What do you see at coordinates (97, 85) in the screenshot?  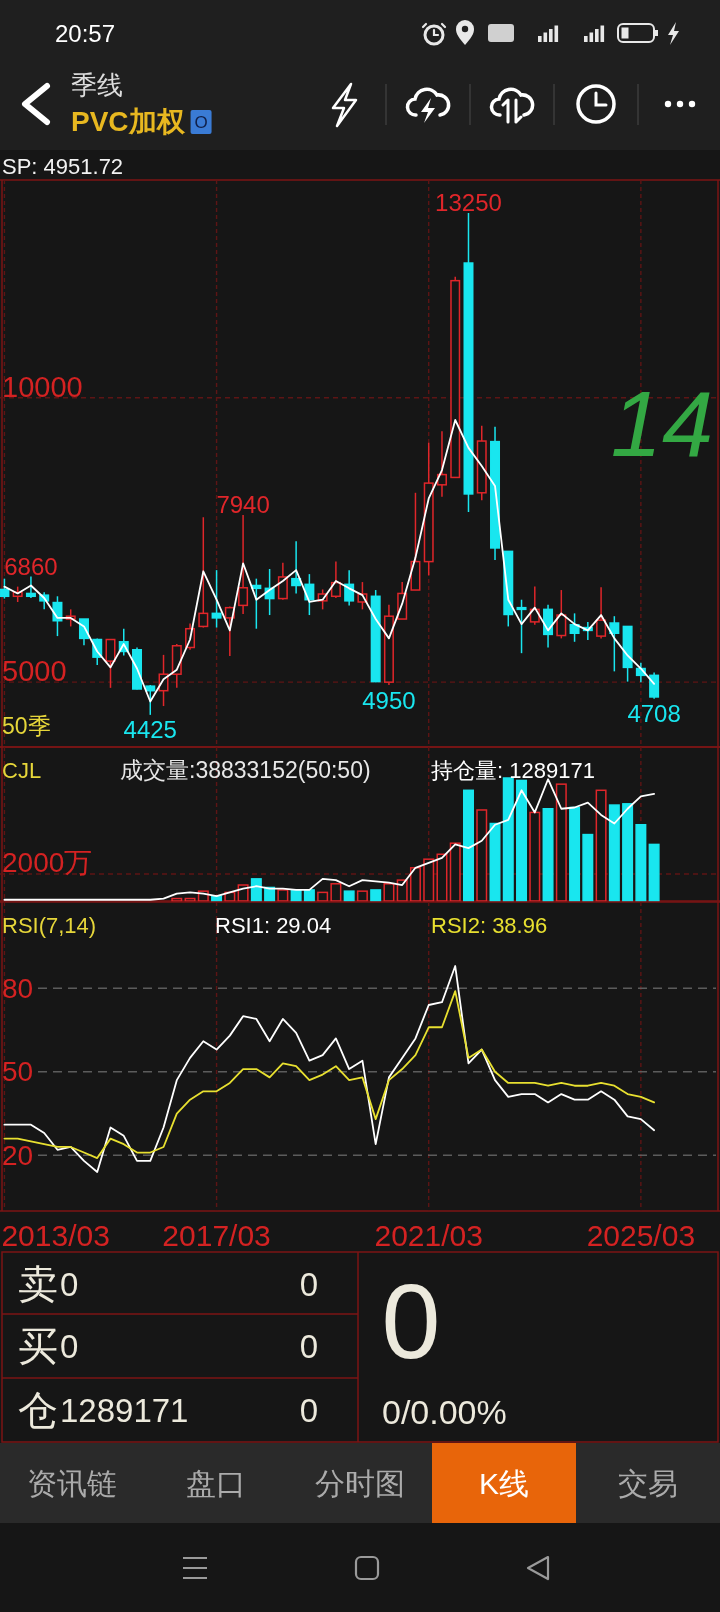 I see `text: 季线` at bounding box center [97, 85].